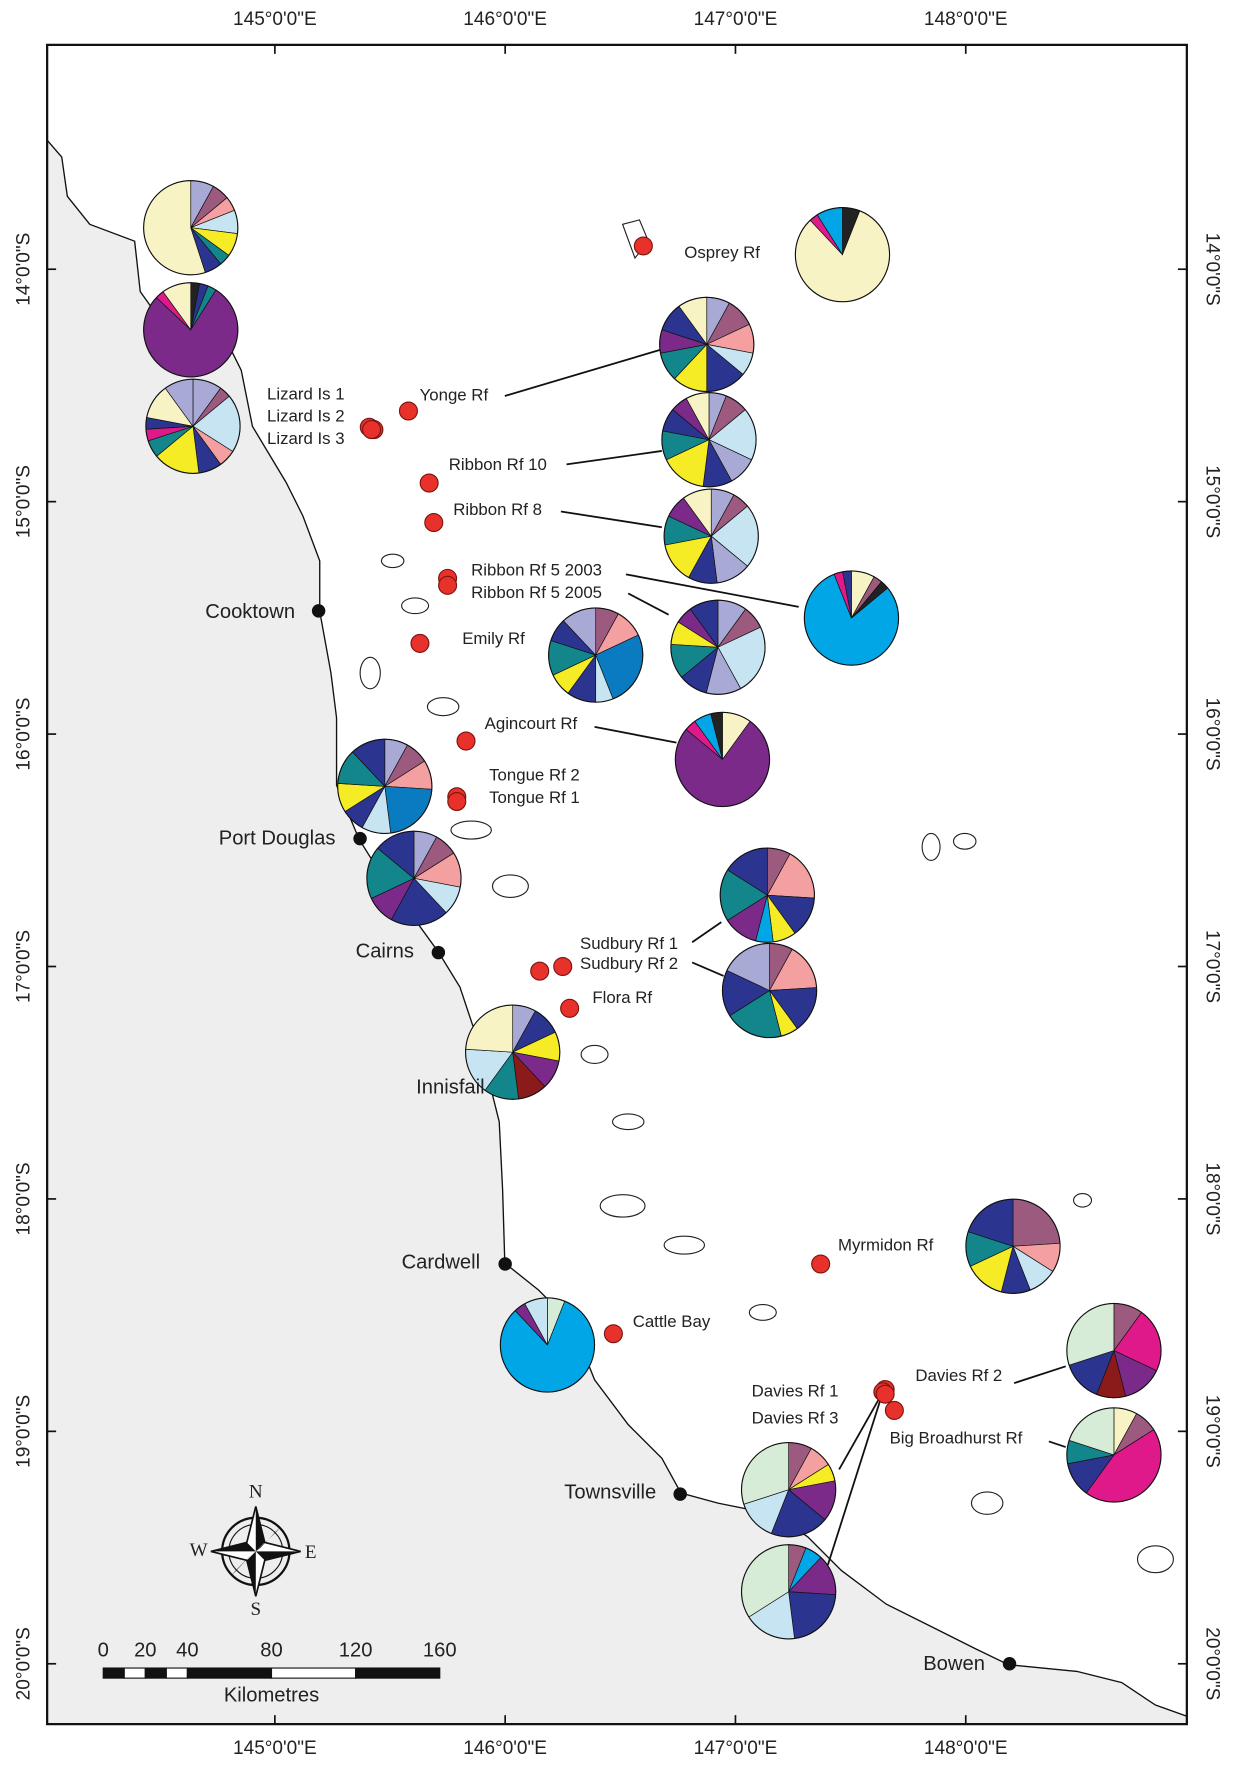  What do you see at coordinates (306, 438) in the screenshot?
I see `site-label: Lizard Is 3` at bounding box center [306, 438].